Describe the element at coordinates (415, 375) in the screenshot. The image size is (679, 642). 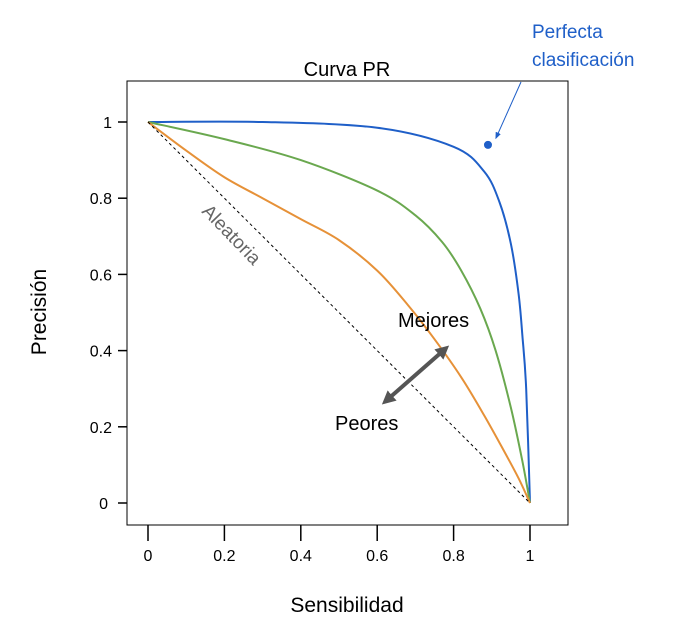
I see `better-worse-arrow` at that location.